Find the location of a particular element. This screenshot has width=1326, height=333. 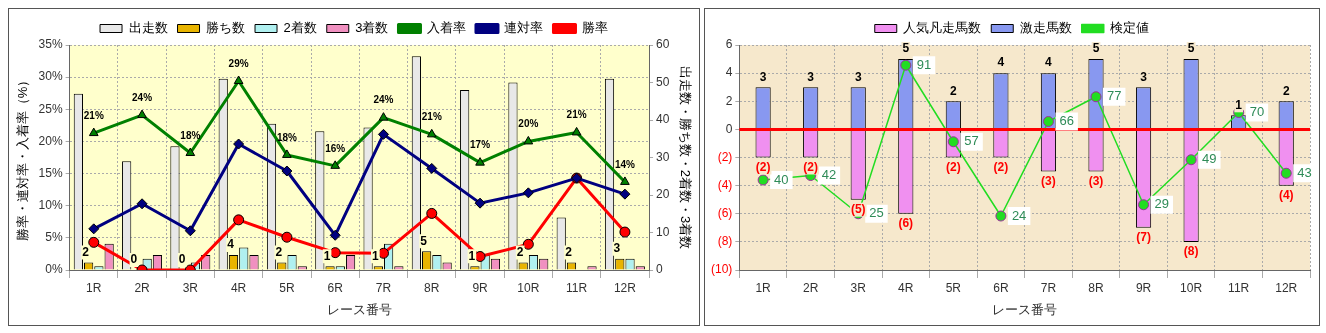

y2-tick-label: 20 is located at coordinates (663, 194).